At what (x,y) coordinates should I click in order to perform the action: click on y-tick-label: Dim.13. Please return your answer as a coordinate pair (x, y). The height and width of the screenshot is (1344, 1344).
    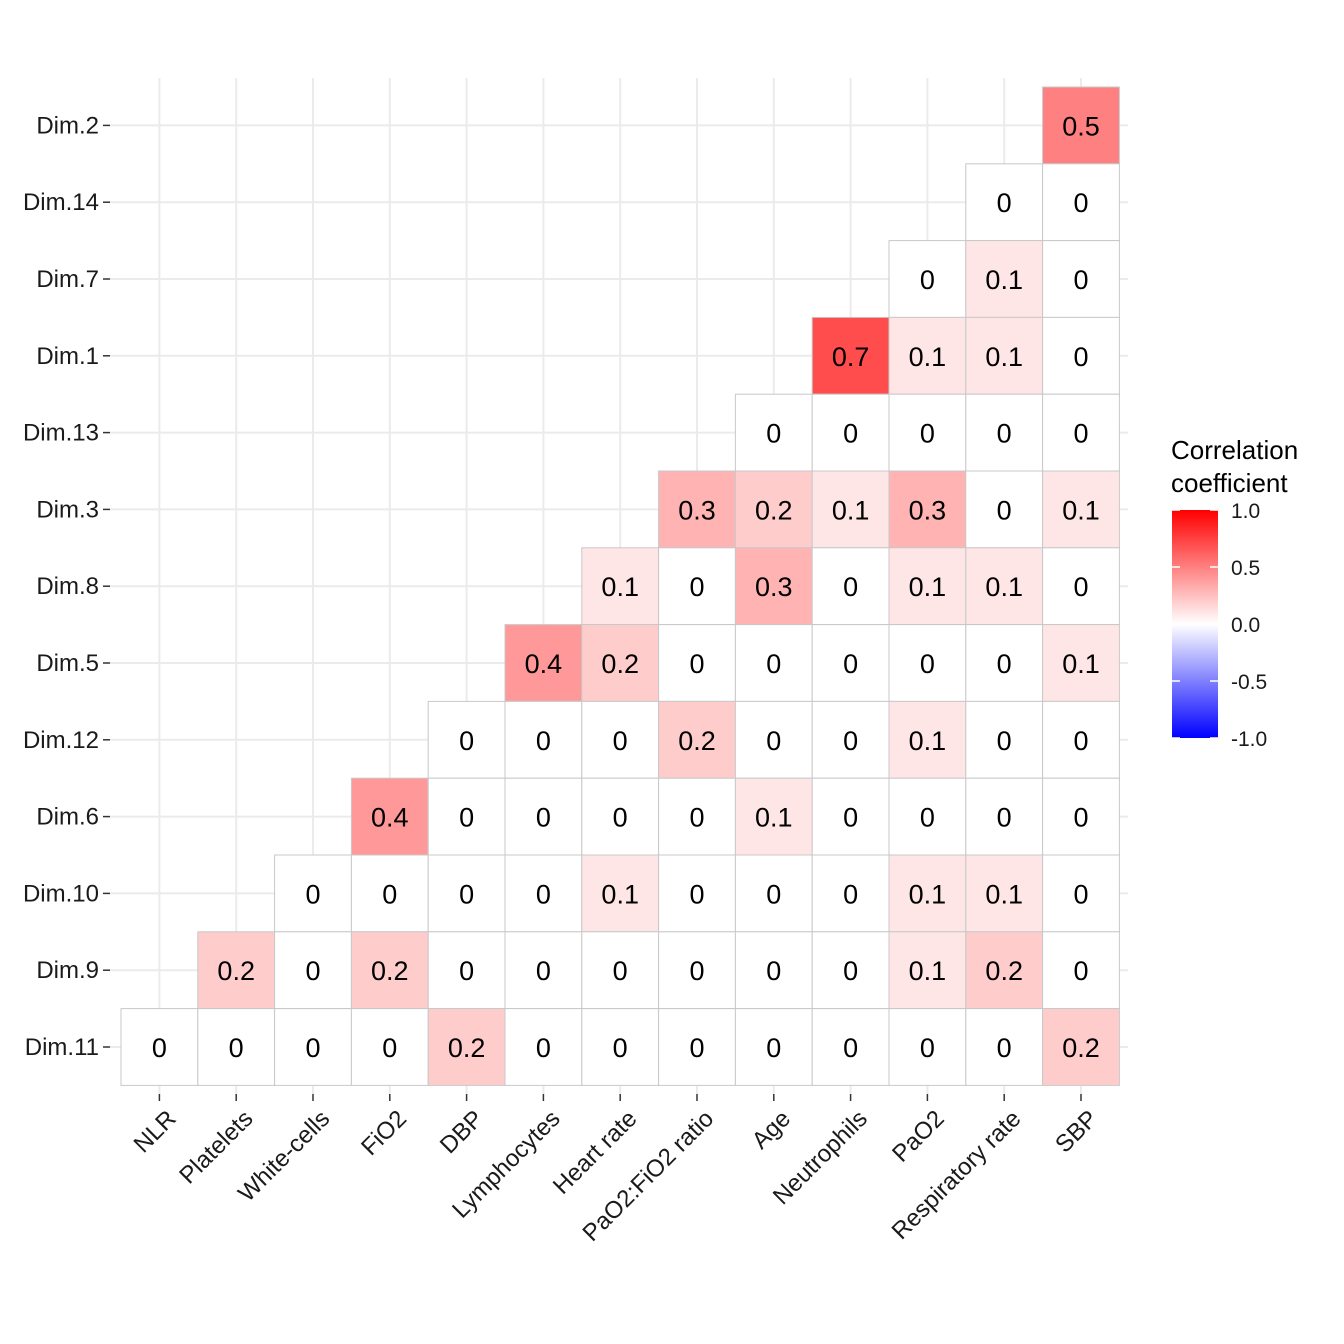
    Looking at the image, I should click on (61, 433).